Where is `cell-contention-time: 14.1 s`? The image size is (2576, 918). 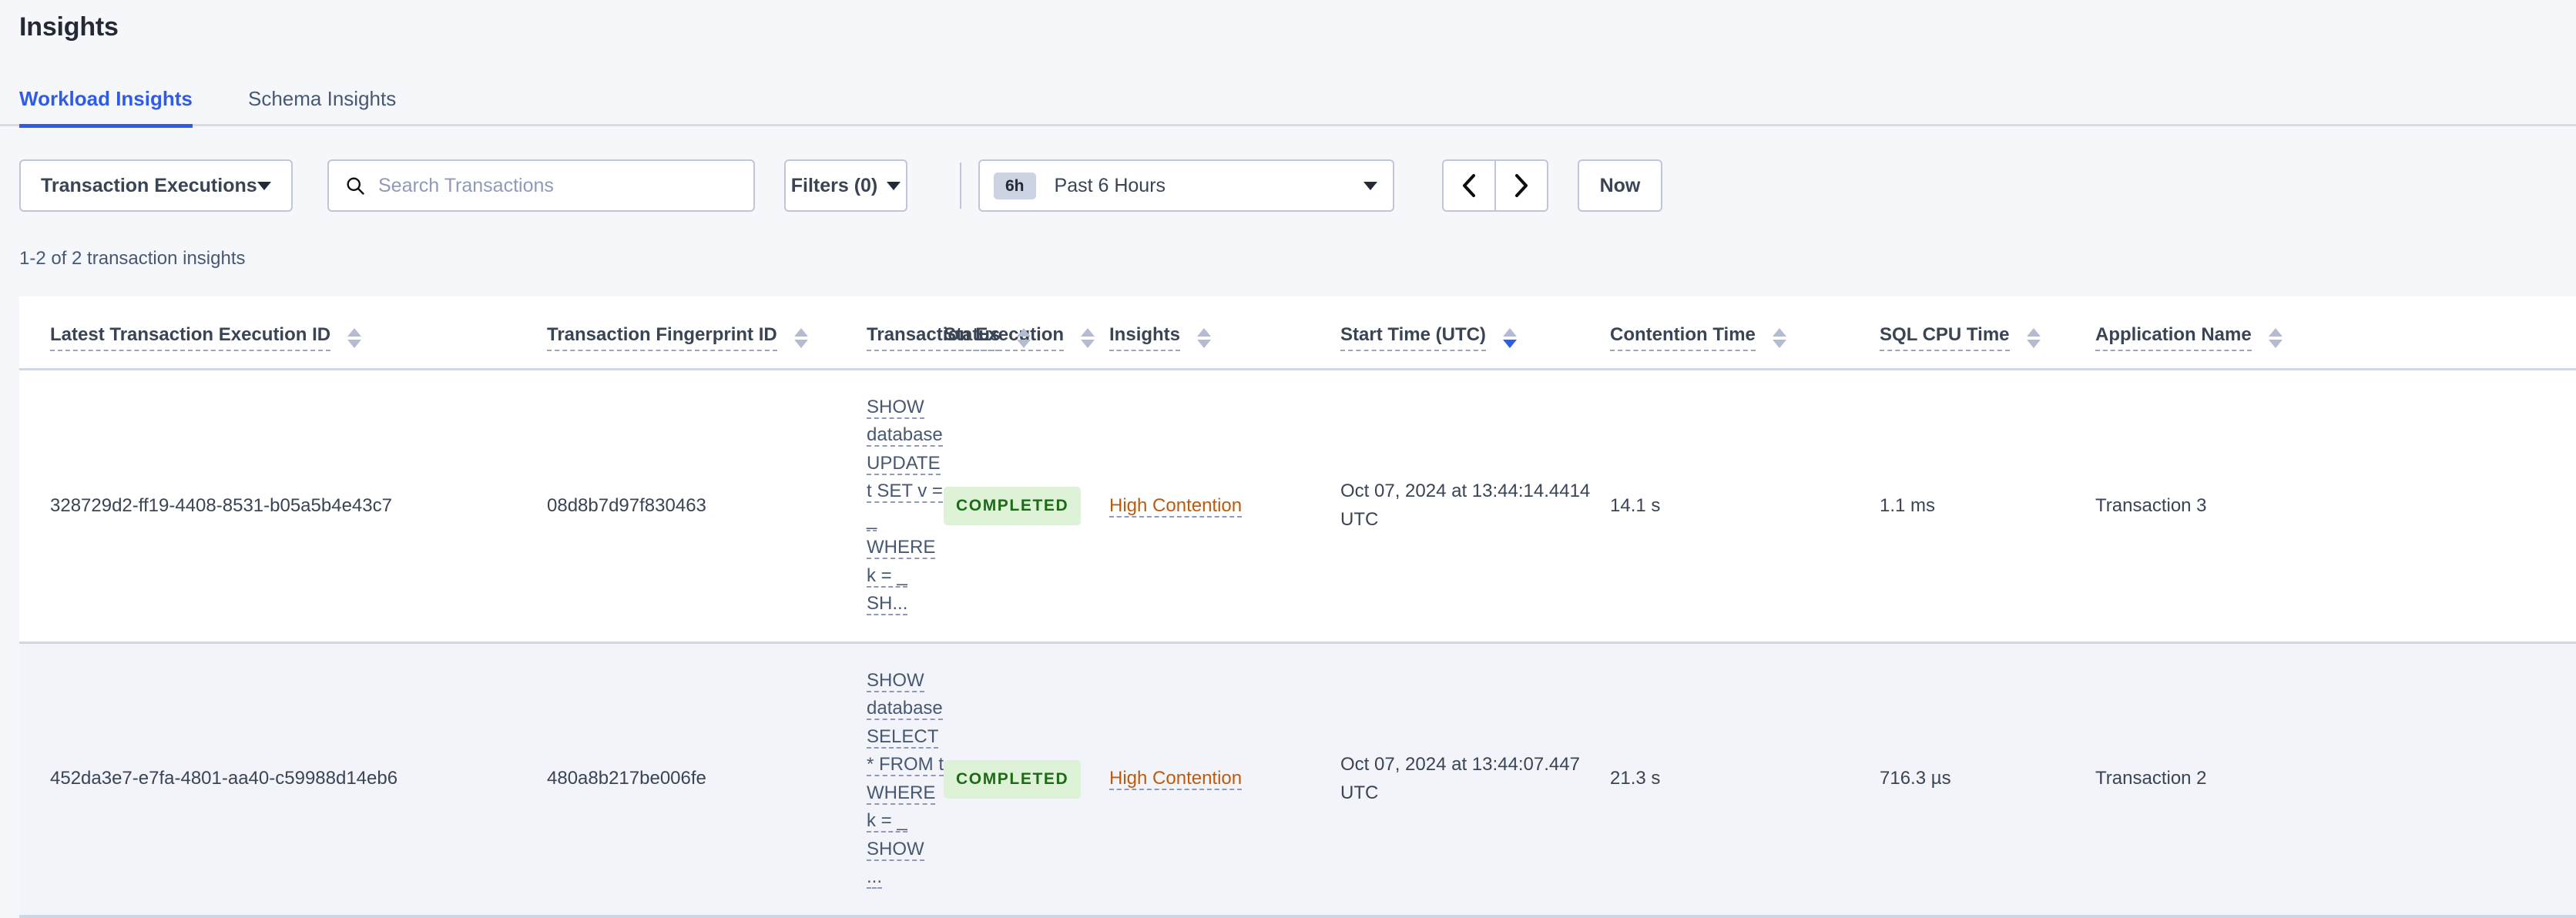
cell-contention-time: 14.1 s is located at coordinates (1745, 506).